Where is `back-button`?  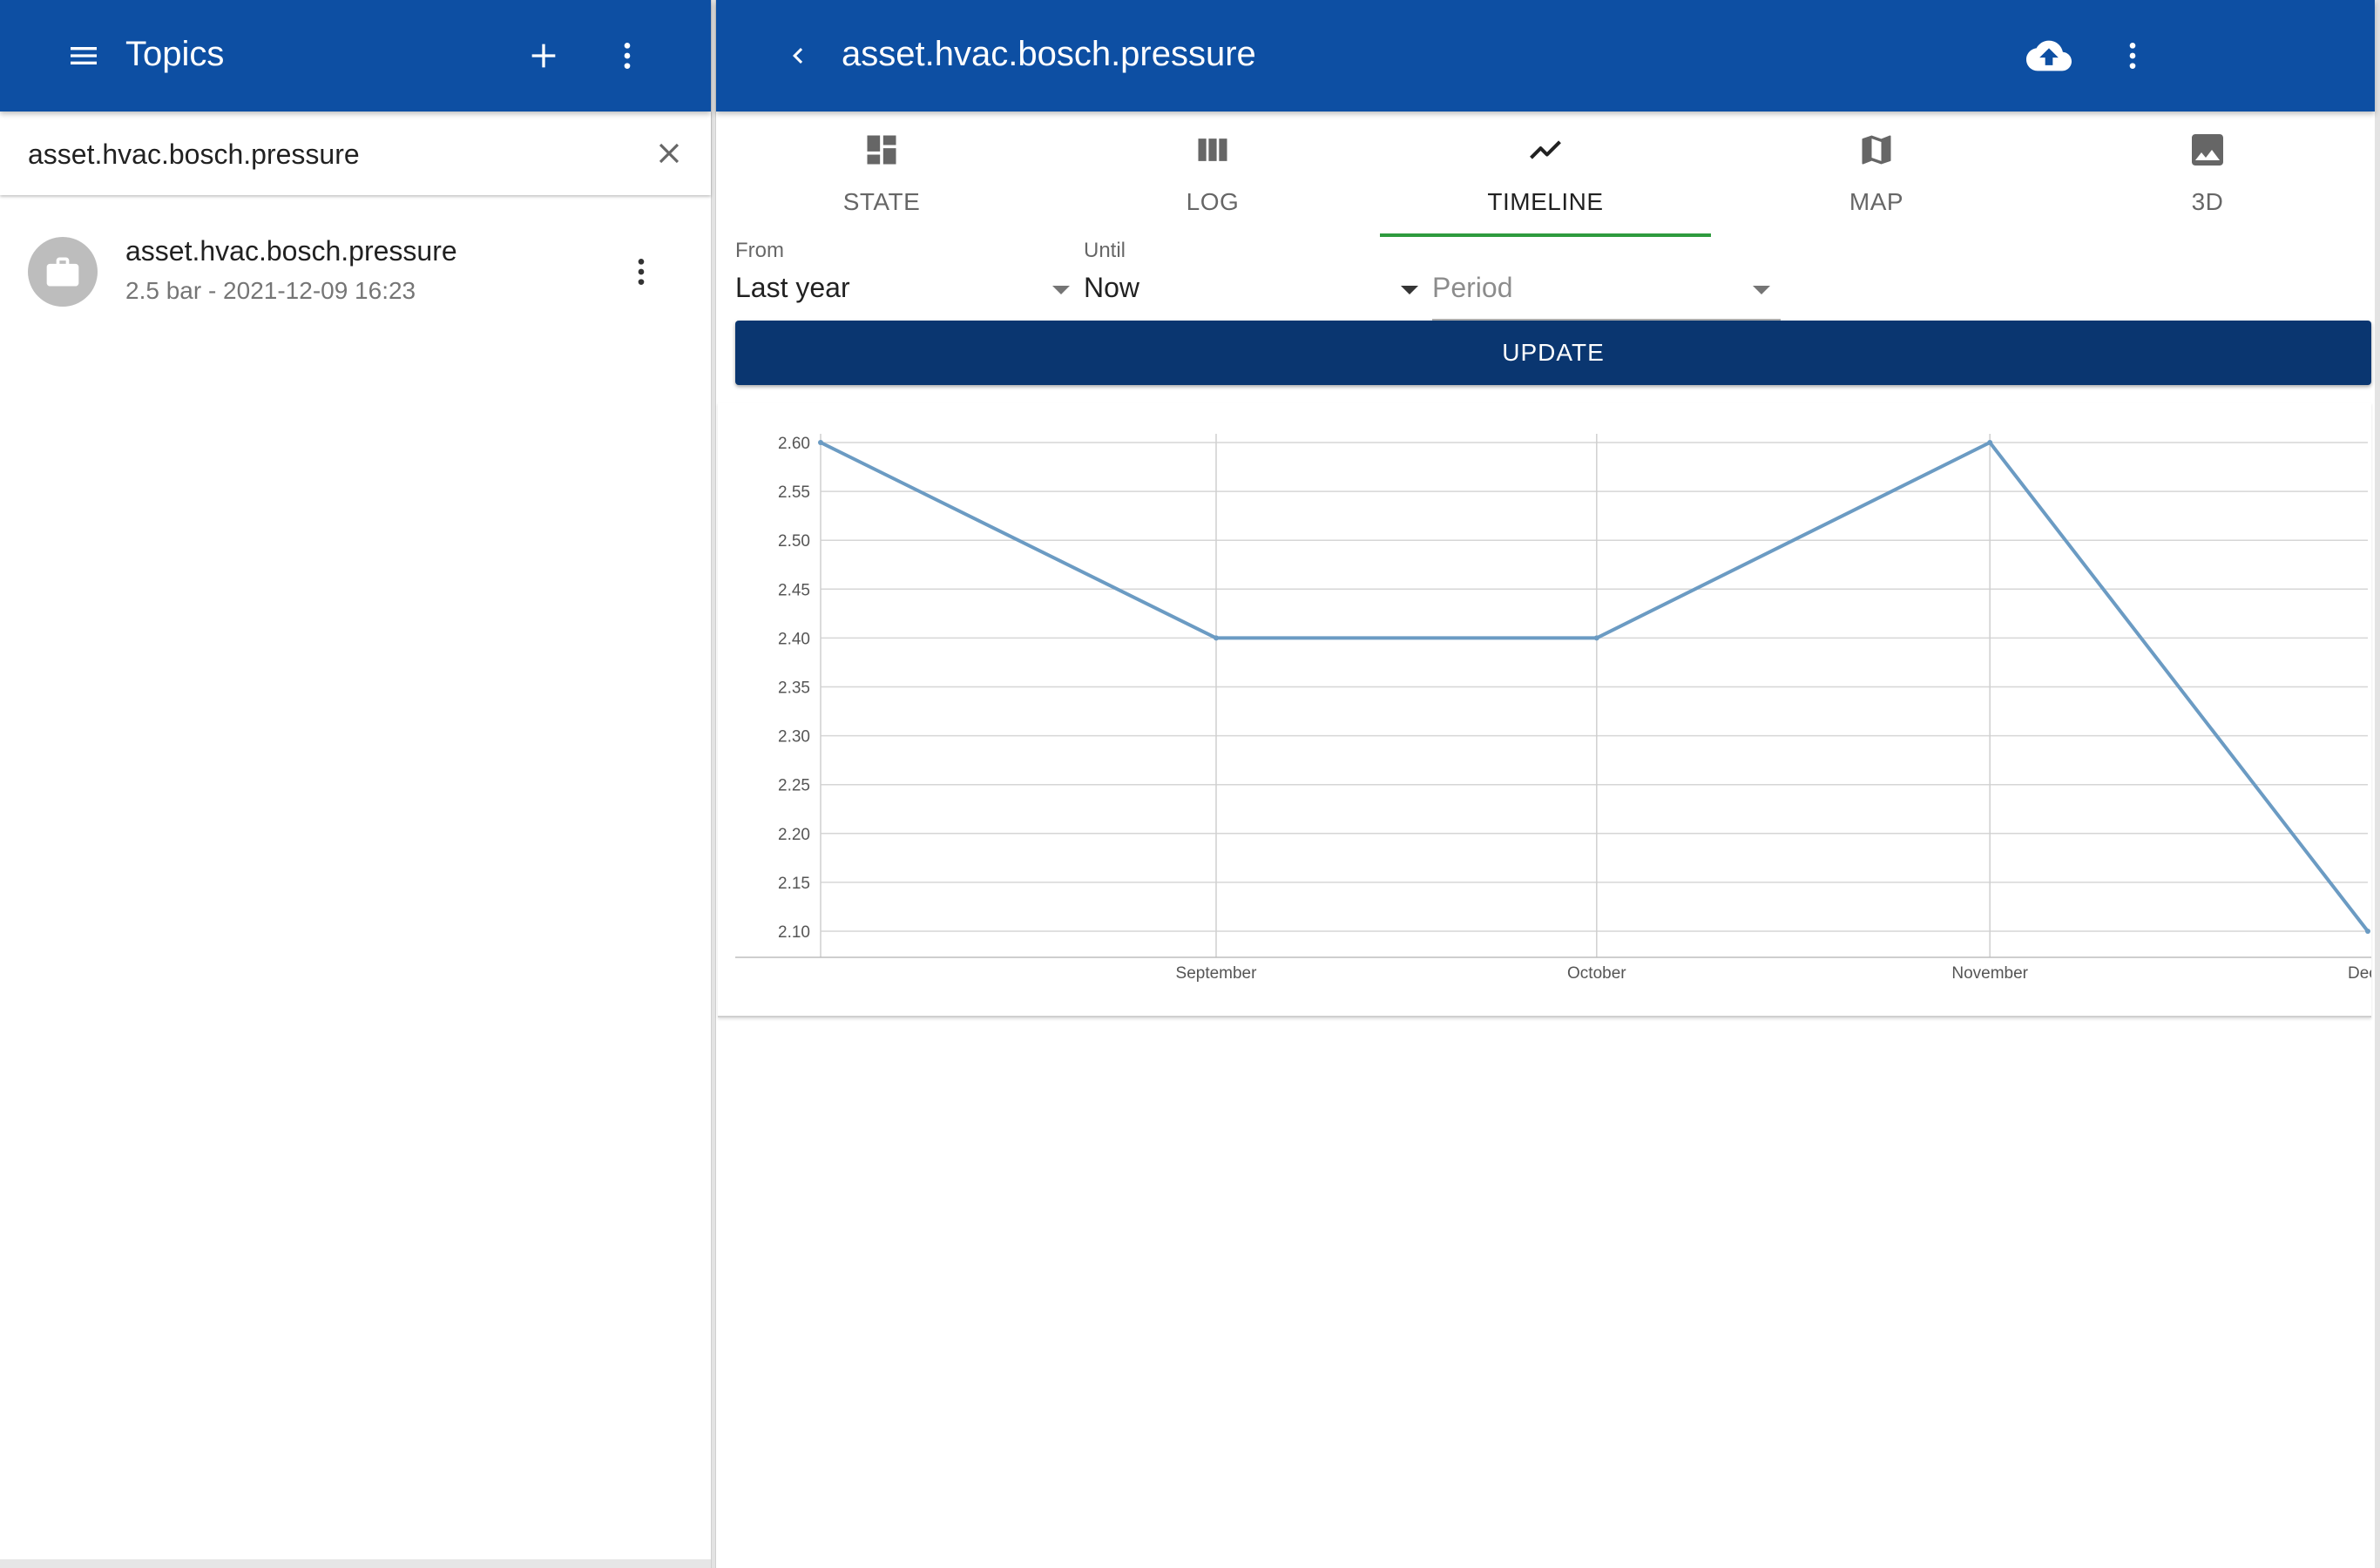
back-button is located at coordinates (798, 56).